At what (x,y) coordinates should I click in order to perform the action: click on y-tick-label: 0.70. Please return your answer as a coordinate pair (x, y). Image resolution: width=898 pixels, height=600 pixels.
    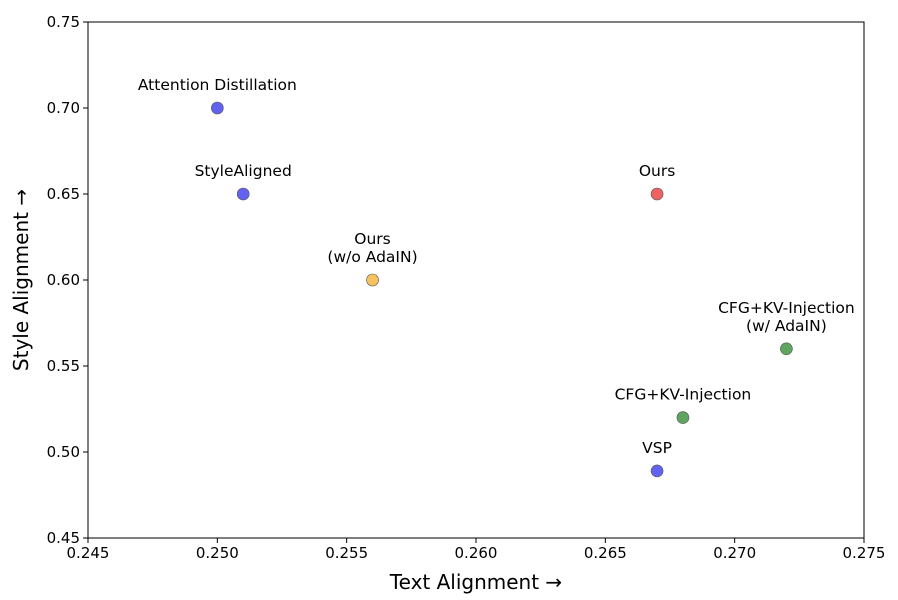
    Looking at the image, I should click on (63, 108).